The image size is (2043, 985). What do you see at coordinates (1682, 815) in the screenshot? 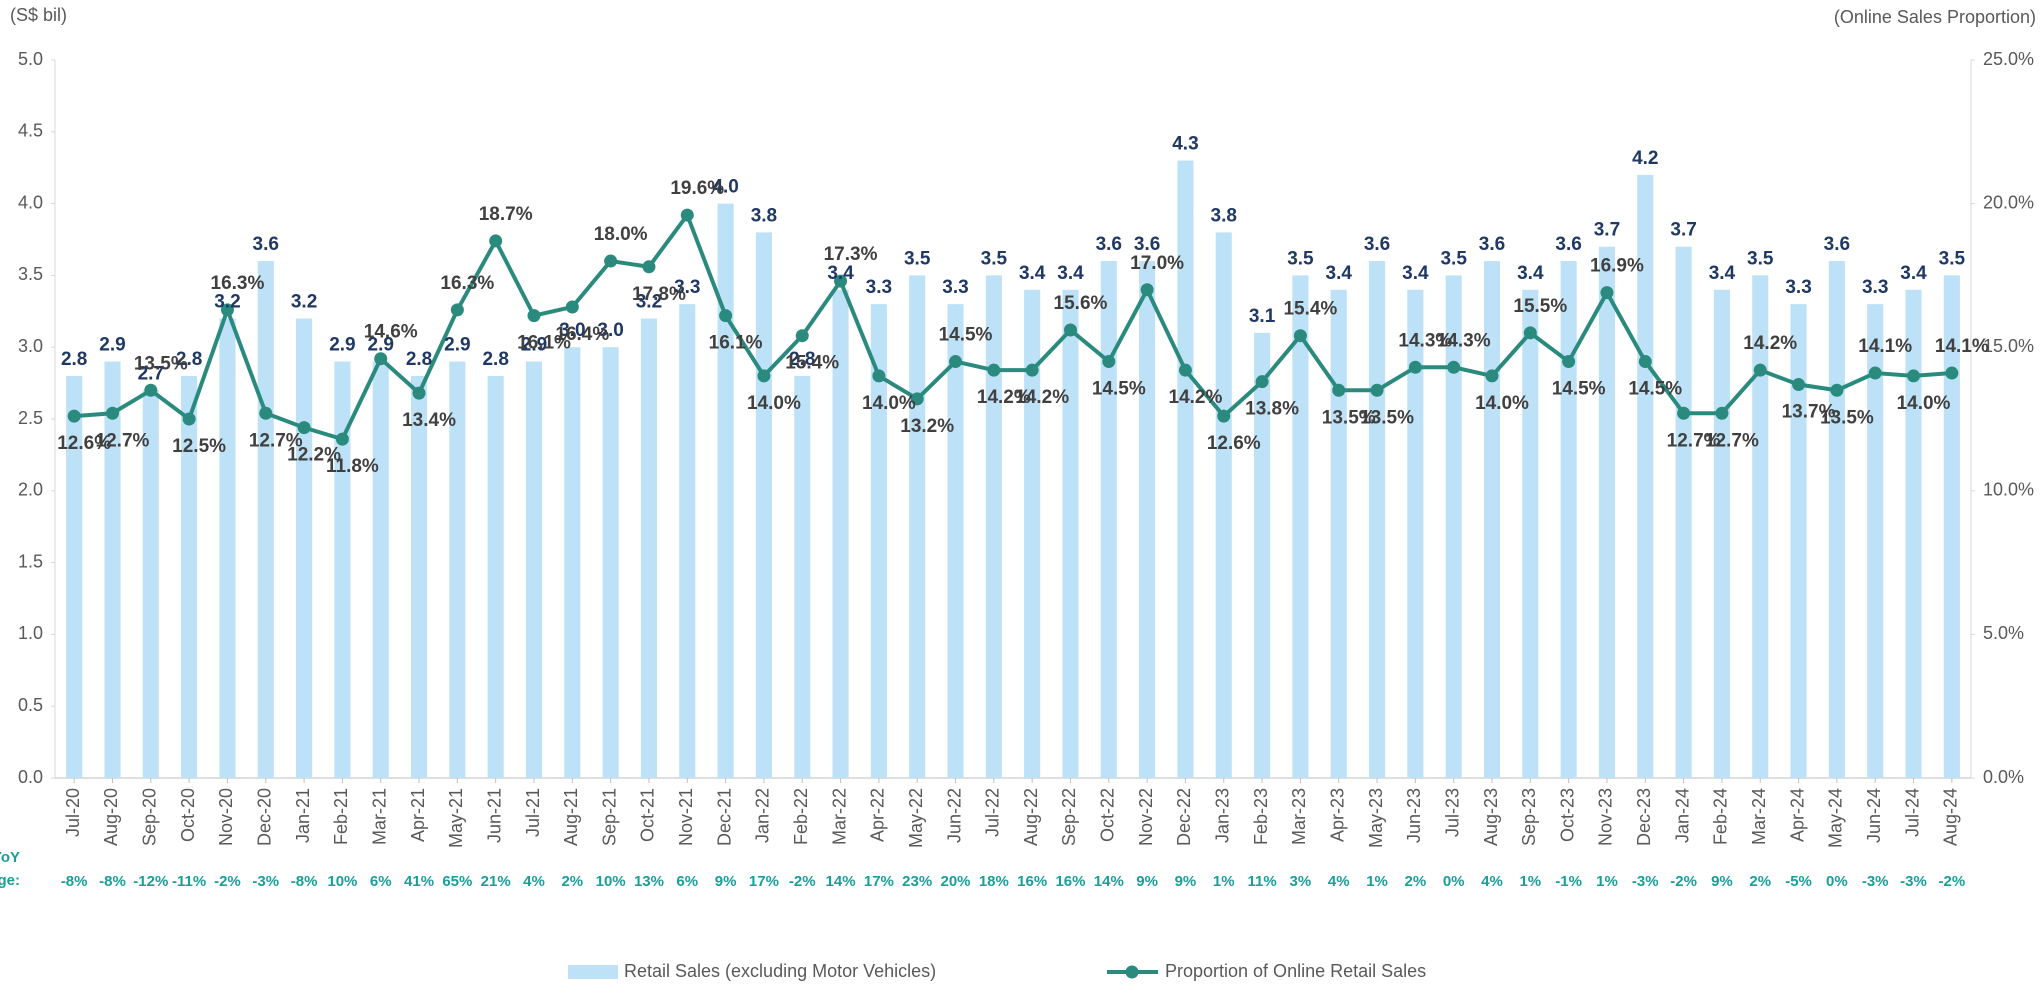
I see `x-tick-label: Jan-24` at bounding box center [1682, 815].